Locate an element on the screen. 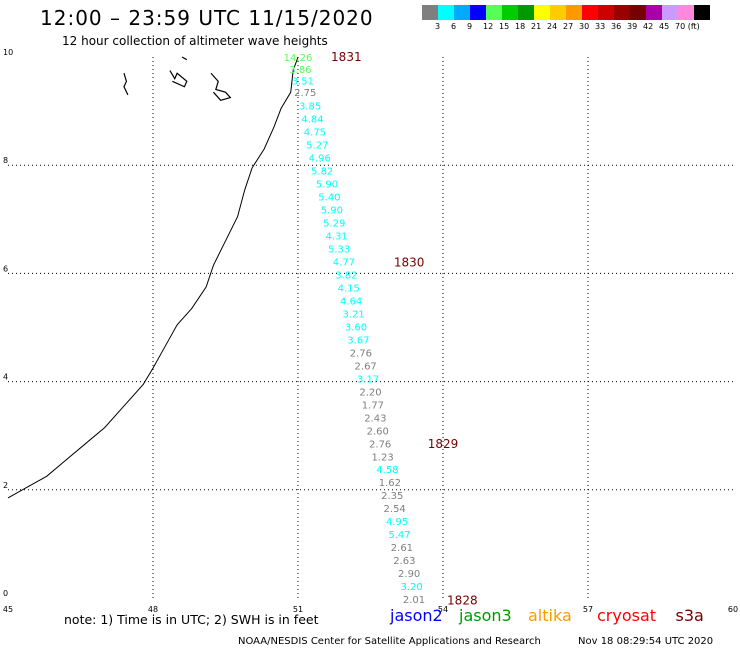  y-tick-label: 2 is located at coordinates (5, 485).